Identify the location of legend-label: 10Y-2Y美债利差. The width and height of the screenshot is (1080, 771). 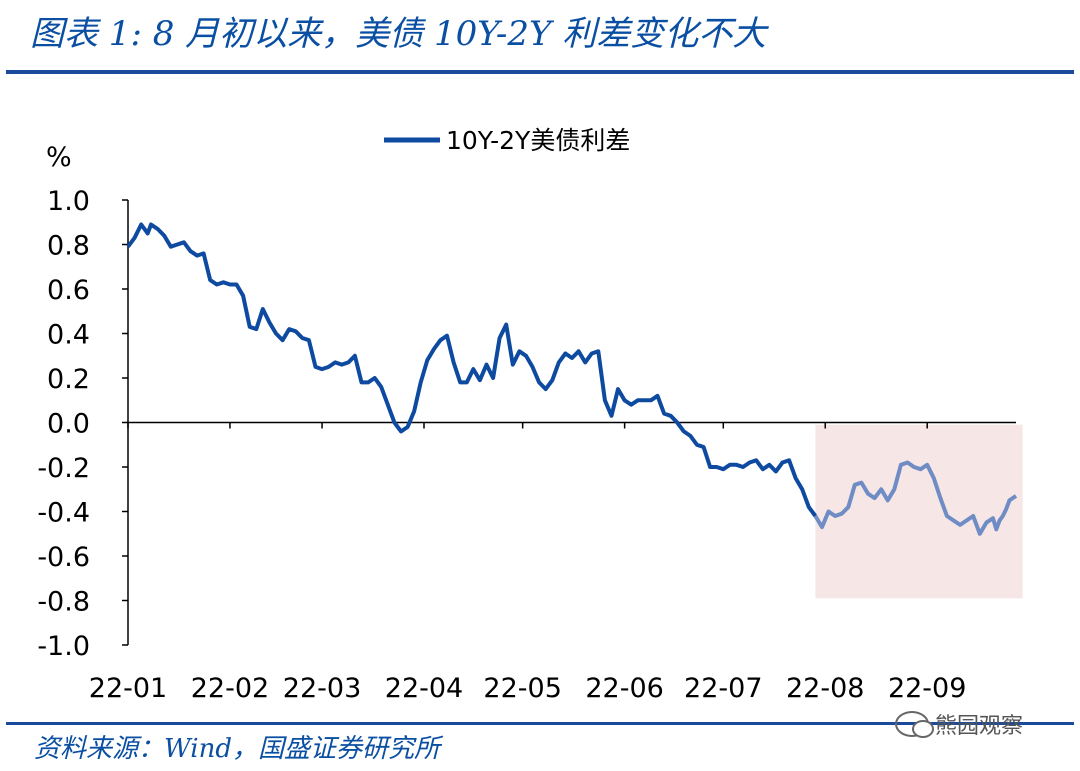
(538, 140).